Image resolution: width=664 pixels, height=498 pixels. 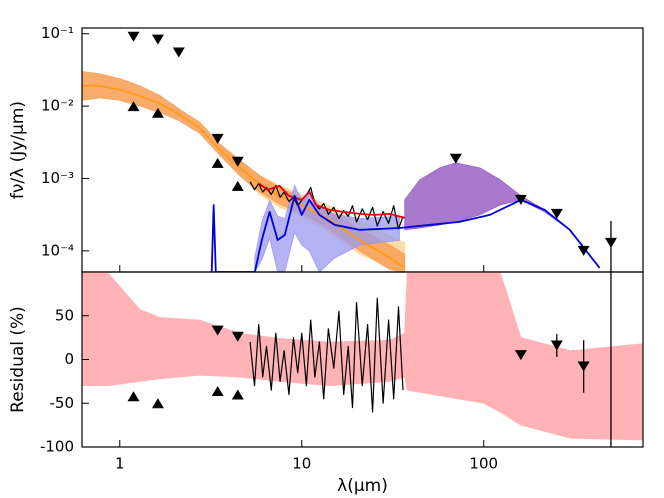 What do you see at coordinates (18, 359) in the screenshot?
I see `y-axis-label: Residual (%)` at bounding box center [18, 359].